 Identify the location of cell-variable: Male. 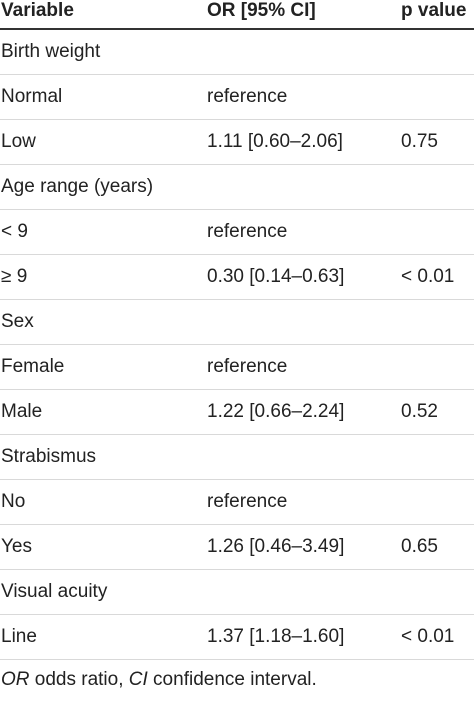
(22, 411).